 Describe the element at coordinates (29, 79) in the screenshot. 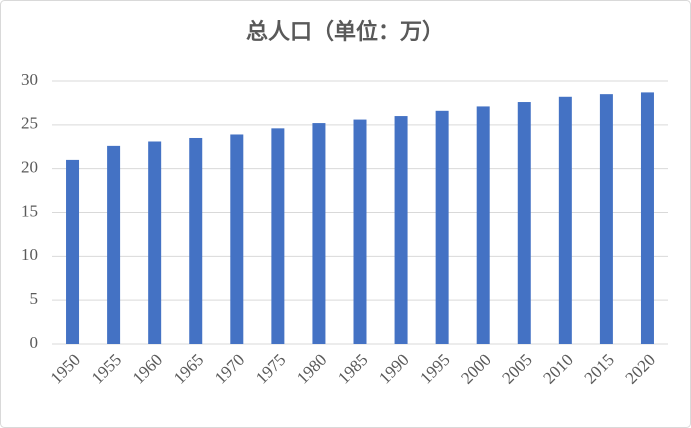

I see `y-tick-label: 30` at that location.